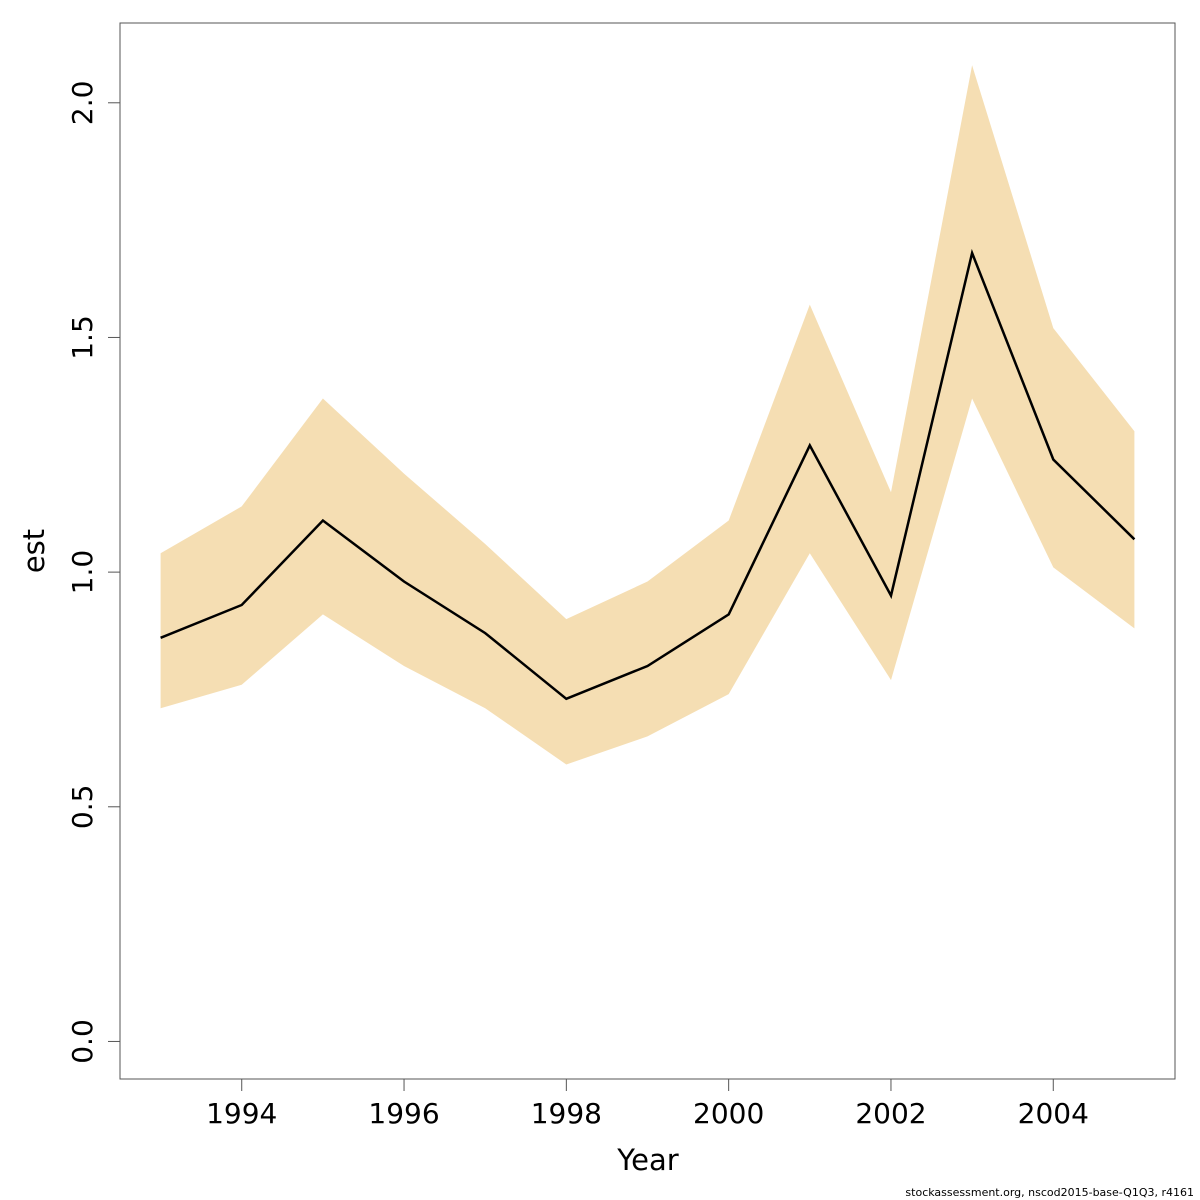 The height and width of the screenshot is (1200, 1200). What do you see at coordinates (34, 551) in the screenshot?
I see `y-axis-title: est` at bounding box center [34, 551].